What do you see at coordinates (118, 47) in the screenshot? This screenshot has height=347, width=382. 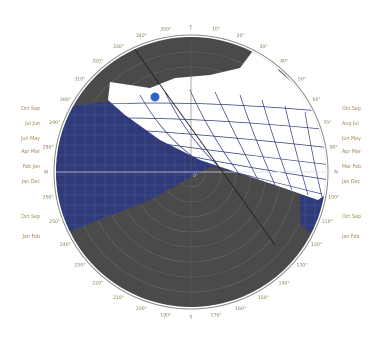 I see `compass-label: 330°` at bounding box center [118, 47].